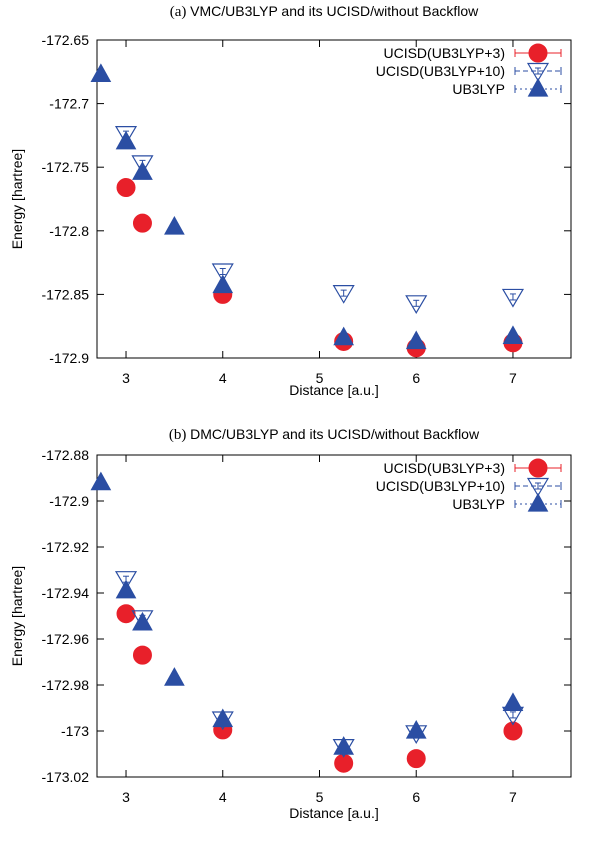 The image size is (589, 841). Describe the element at coordinates (66, 777) in the screenshot. I see `y-tick-label: -173.02` at that location.